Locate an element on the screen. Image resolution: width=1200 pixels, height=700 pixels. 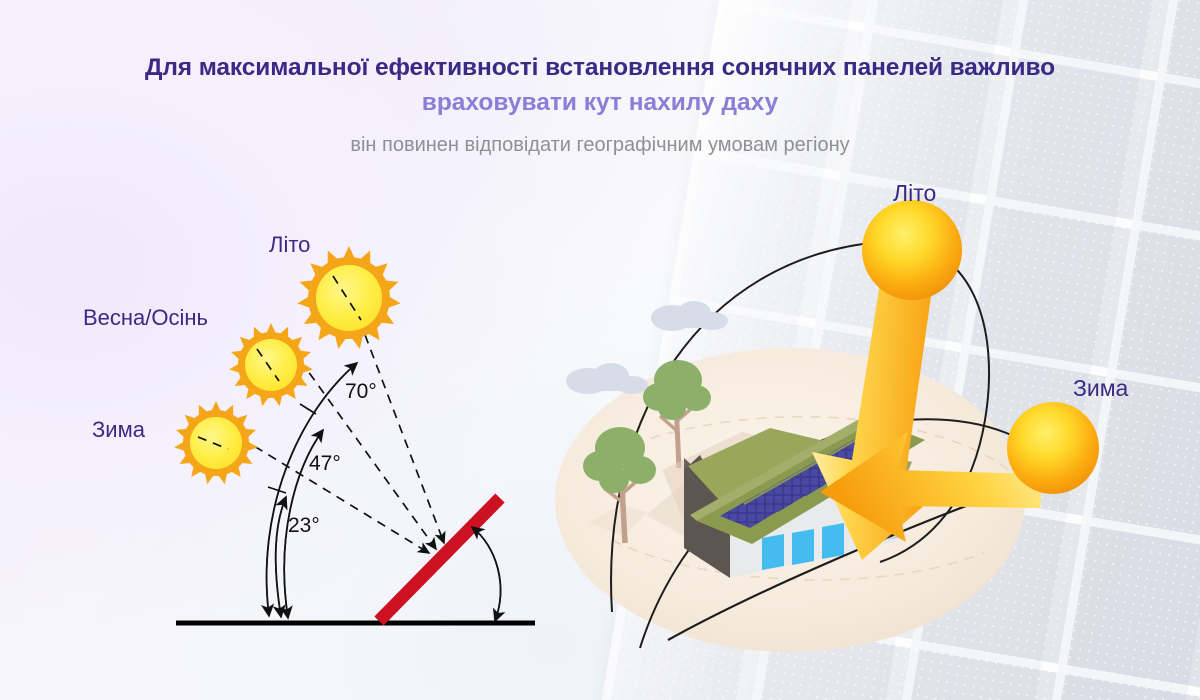
angle-label-23: 23° is located at coordinates (304, 525).